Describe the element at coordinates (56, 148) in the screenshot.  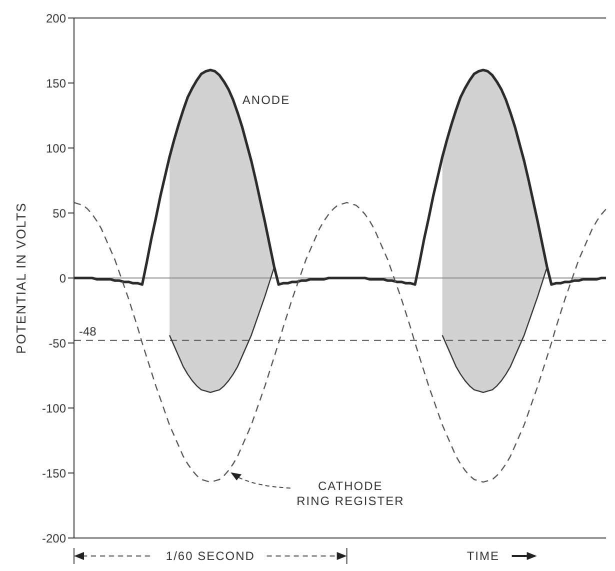
I see `y-tick-label: 100` at that location.